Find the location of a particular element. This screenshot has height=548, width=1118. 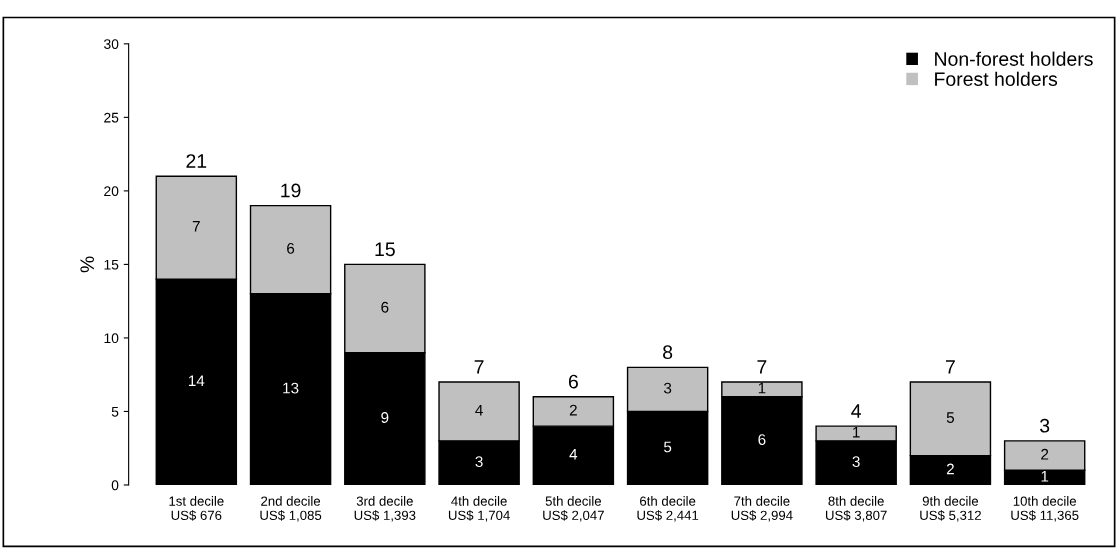

total-label: 8 is located at coordinates (668, 352).